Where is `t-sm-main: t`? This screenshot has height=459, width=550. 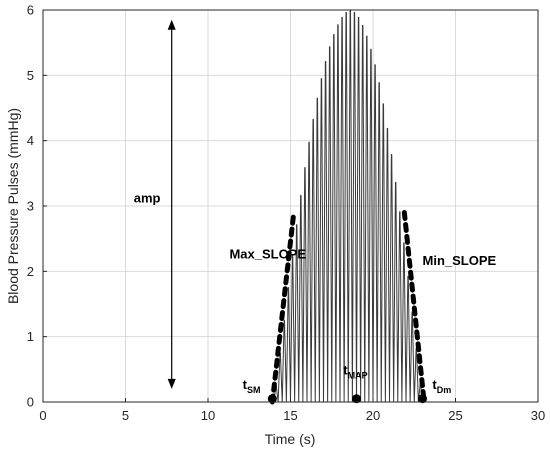
t-sm-main: t is located at coordinates (245, 384).